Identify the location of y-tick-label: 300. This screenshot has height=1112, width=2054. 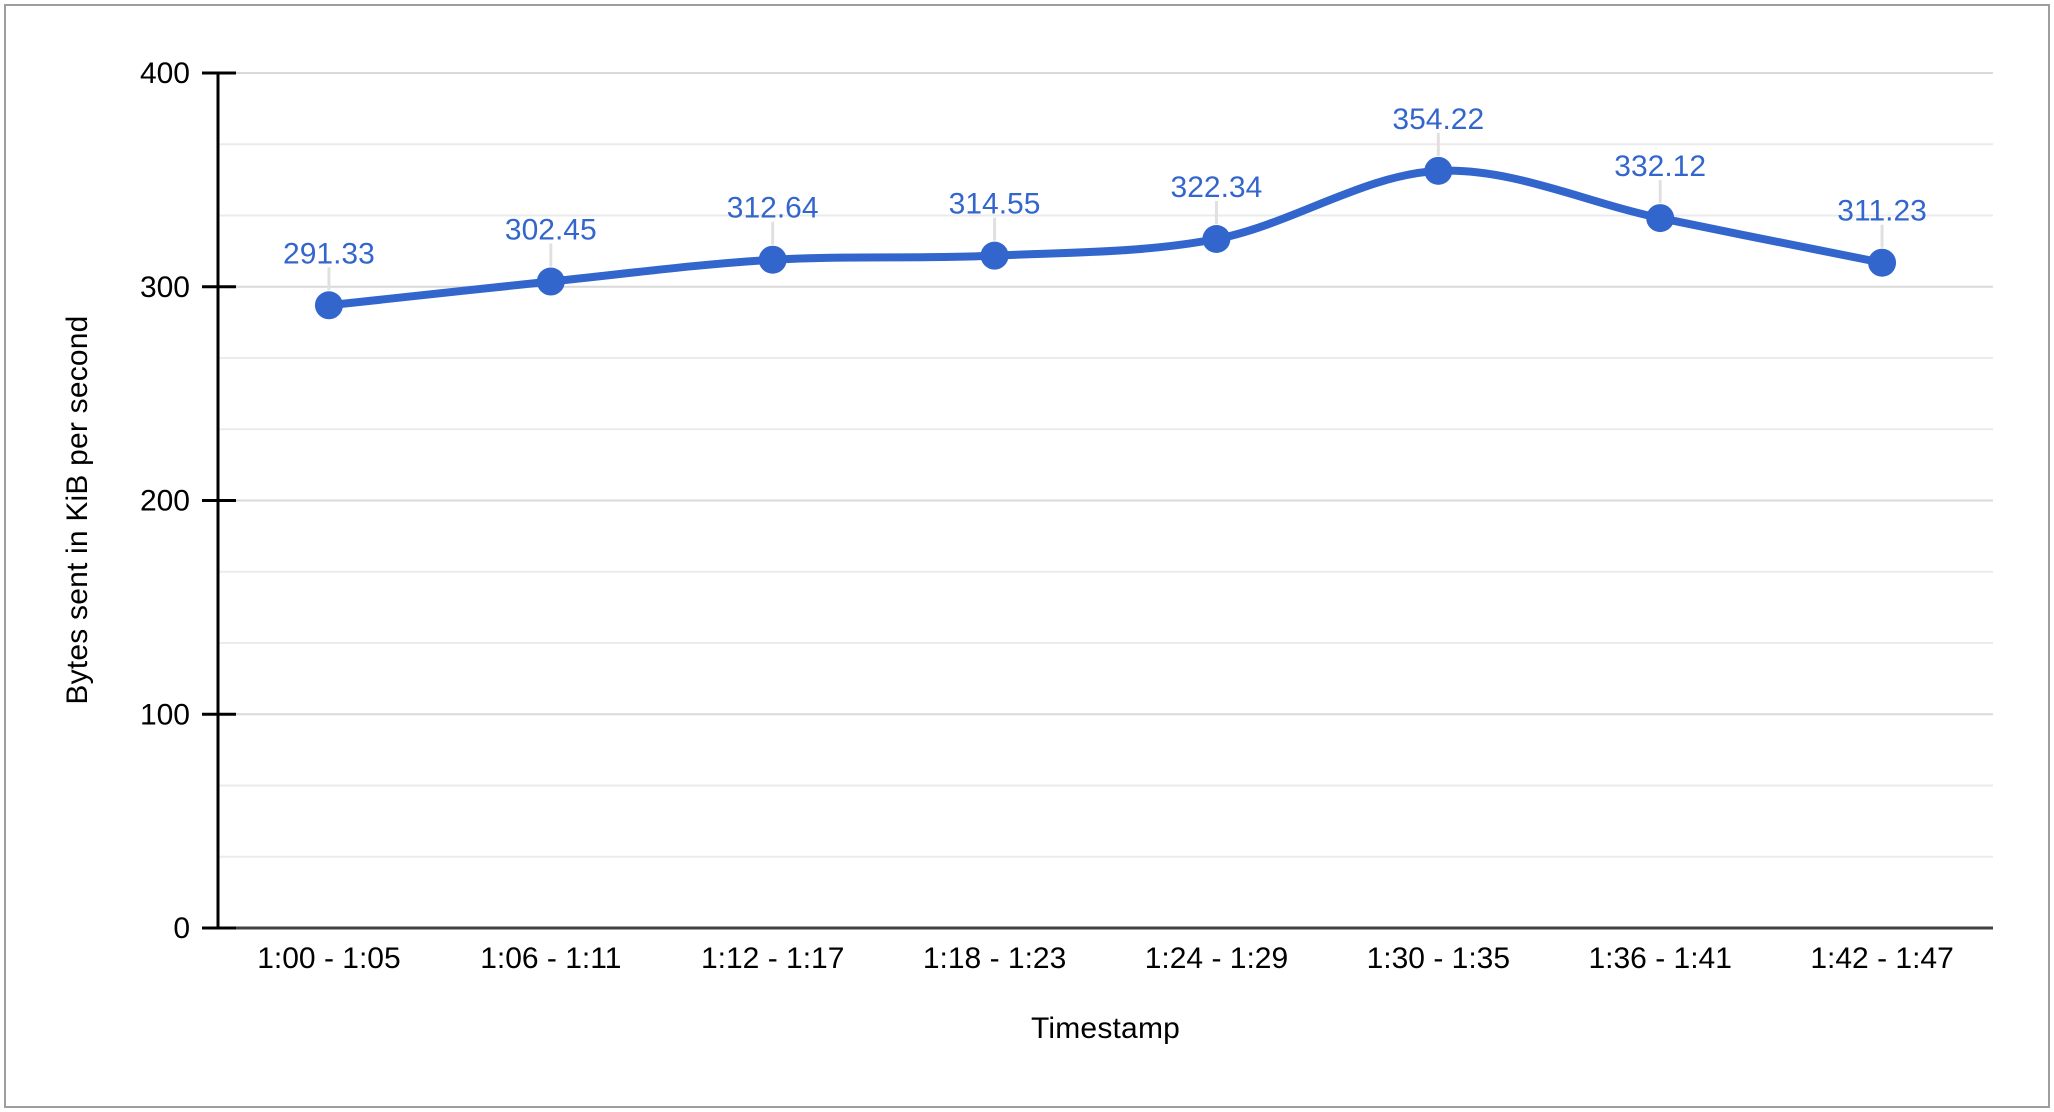
(165, 287).